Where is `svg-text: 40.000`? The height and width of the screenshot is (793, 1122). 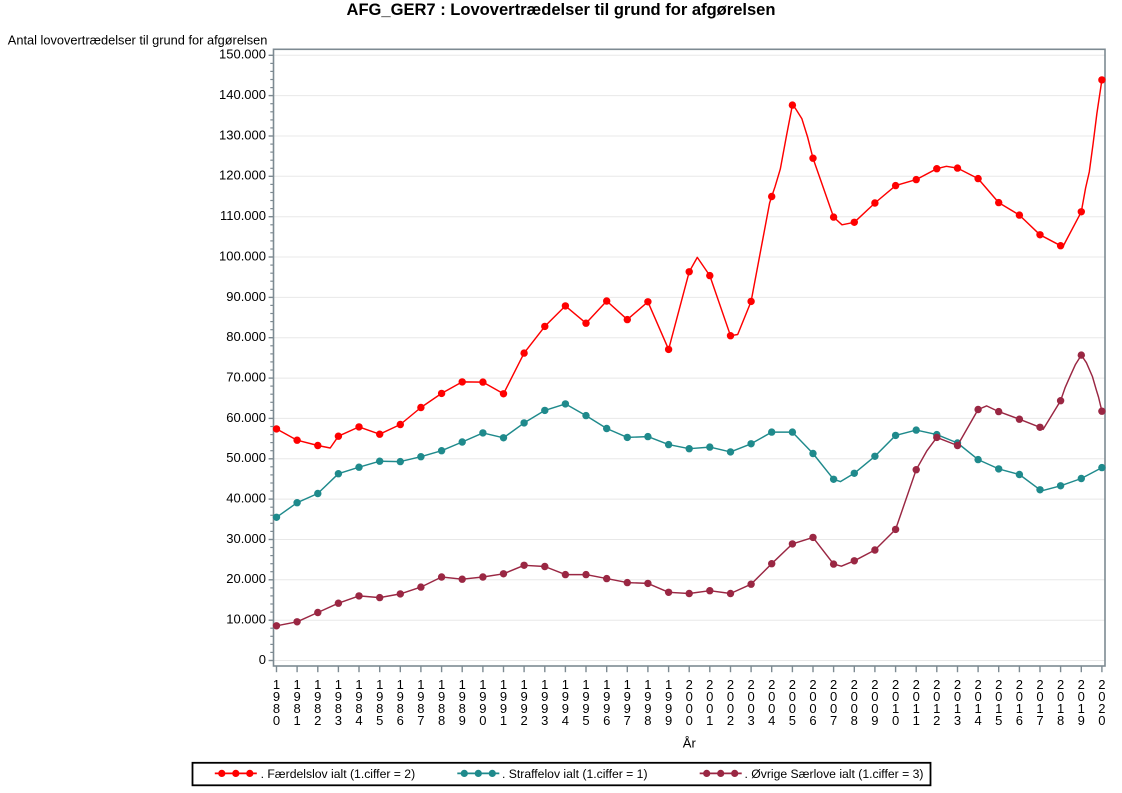
svg-text: 40.000 is located at coordinates (246, 498).